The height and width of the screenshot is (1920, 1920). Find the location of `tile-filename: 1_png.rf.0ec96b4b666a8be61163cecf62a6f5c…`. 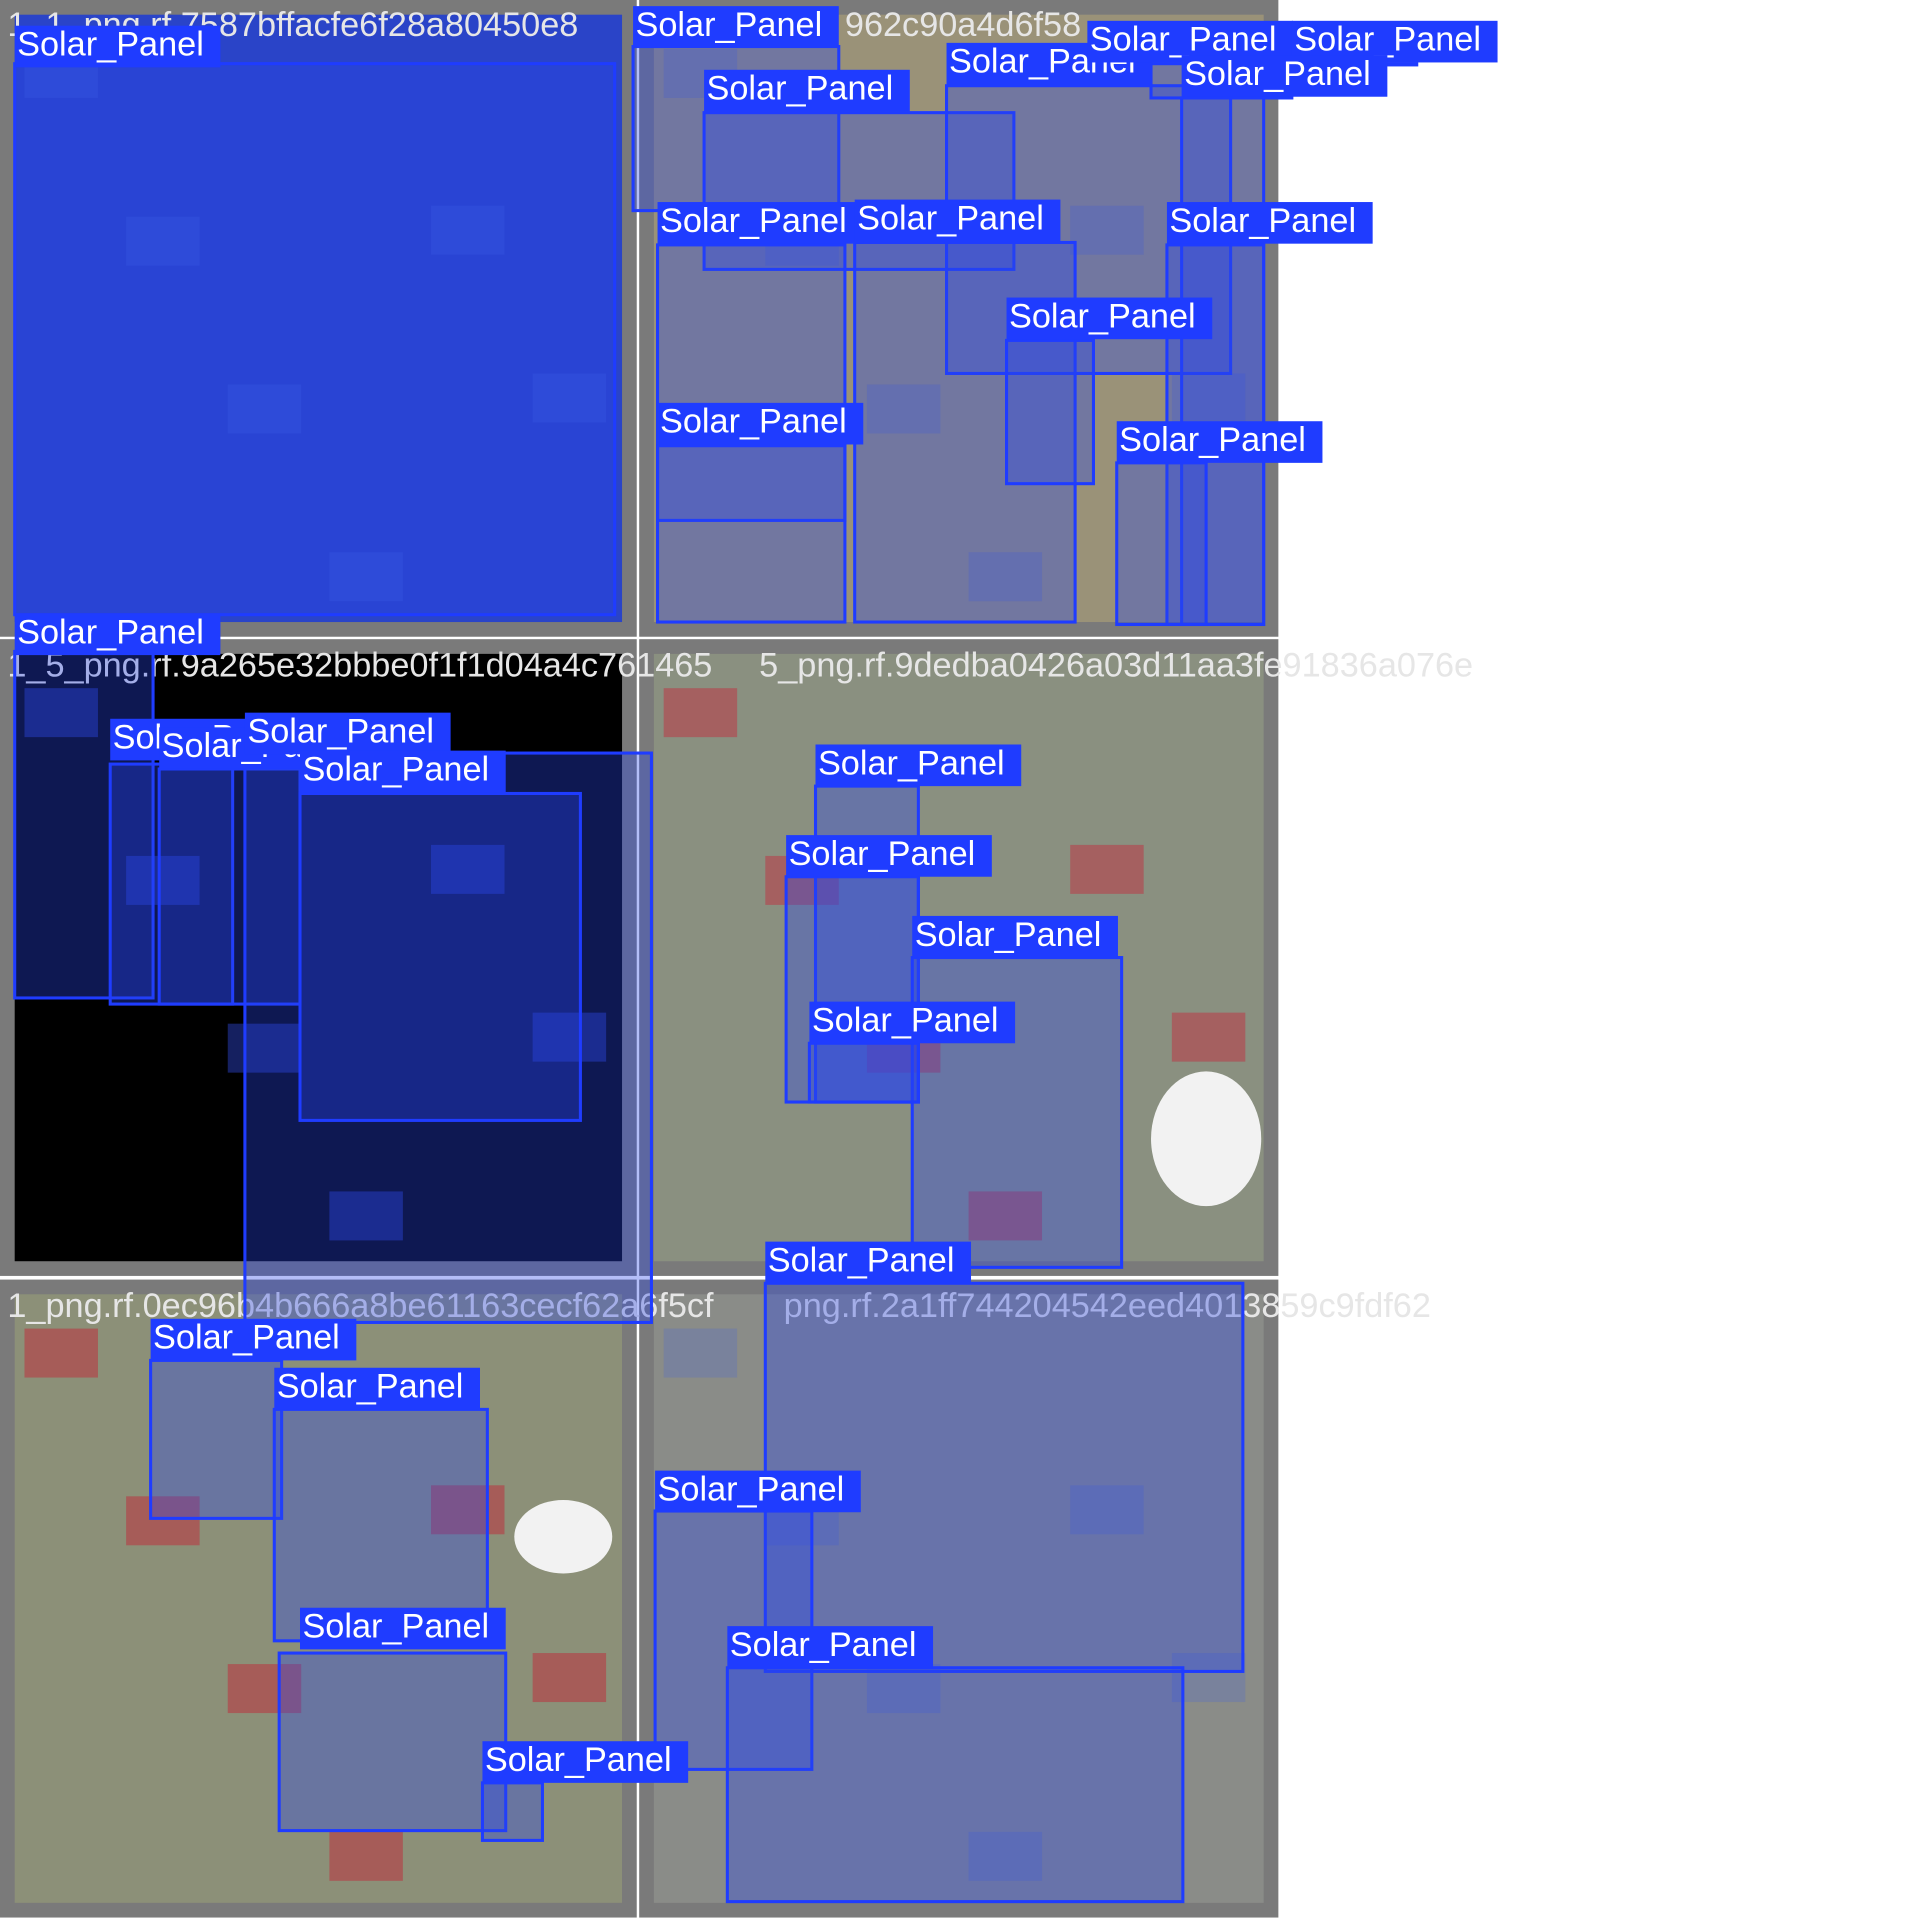

tile-filename: 1_png.rf.0ec96b4b666a8be61163cecf62a6f5c… is located at coordinates (360, 1306).